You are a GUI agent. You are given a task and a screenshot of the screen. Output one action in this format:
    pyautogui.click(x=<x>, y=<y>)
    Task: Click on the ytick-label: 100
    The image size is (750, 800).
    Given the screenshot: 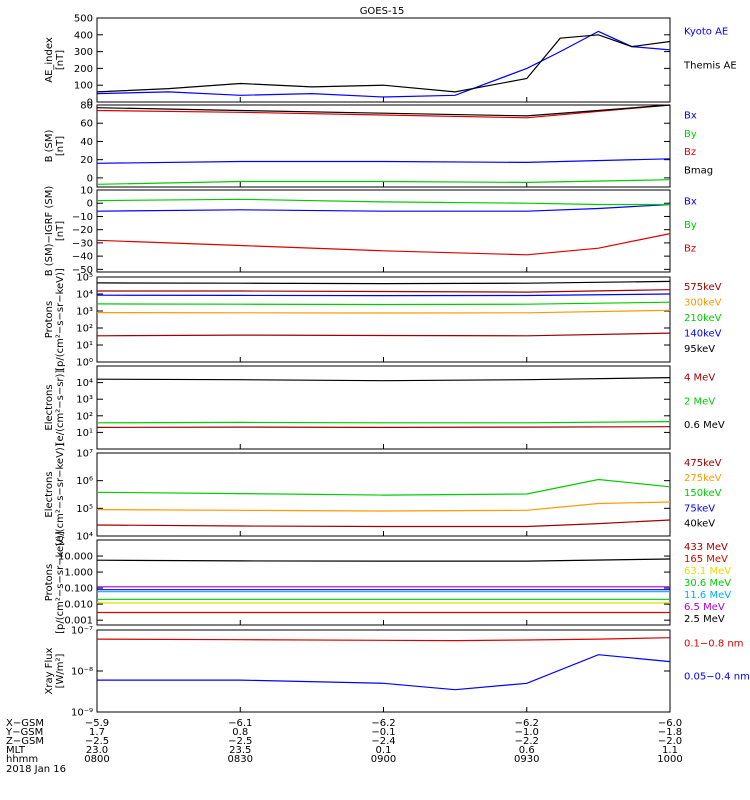 What is the action you would take?
    pyautogui.click(x=83, y=86)
    